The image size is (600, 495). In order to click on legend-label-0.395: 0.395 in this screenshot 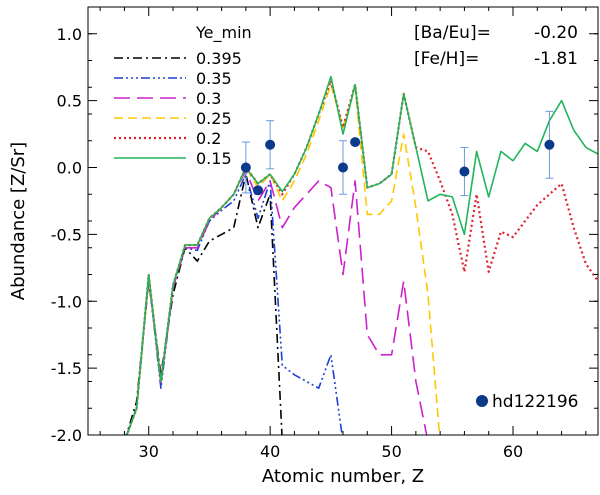, I will do `click(219, 58)`.